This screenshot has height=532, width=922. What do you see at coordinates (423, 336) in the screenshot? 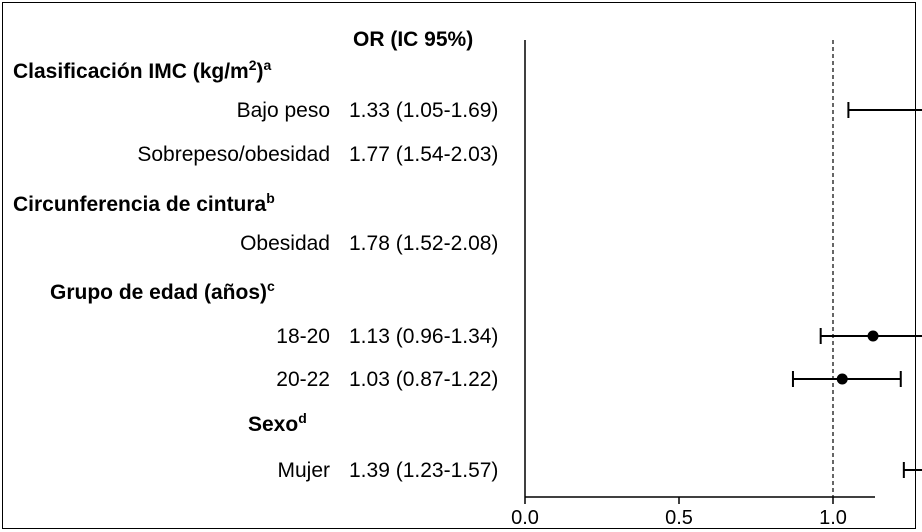
I see `or-ci-text: 1.13 (0.96-1.34)` at bounding box center [423, 336].